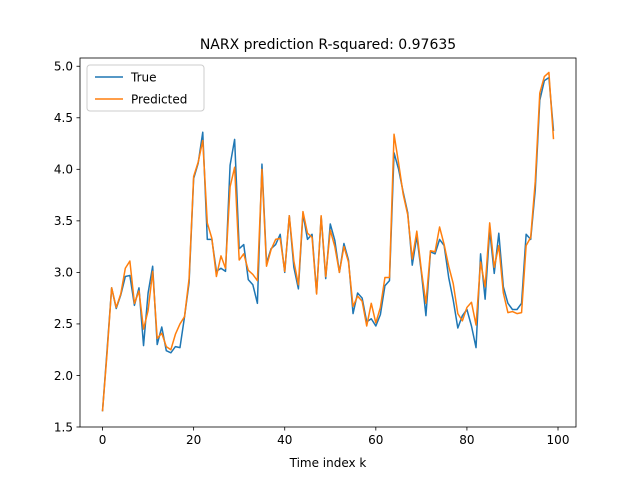  What do you see at coordinates (67, 247) in the screenshot?
I see `y-axis: 1.5 2.0 2.5 3.0 3.5 4.0 4.5 5.0` at bounding box center [67, 247].